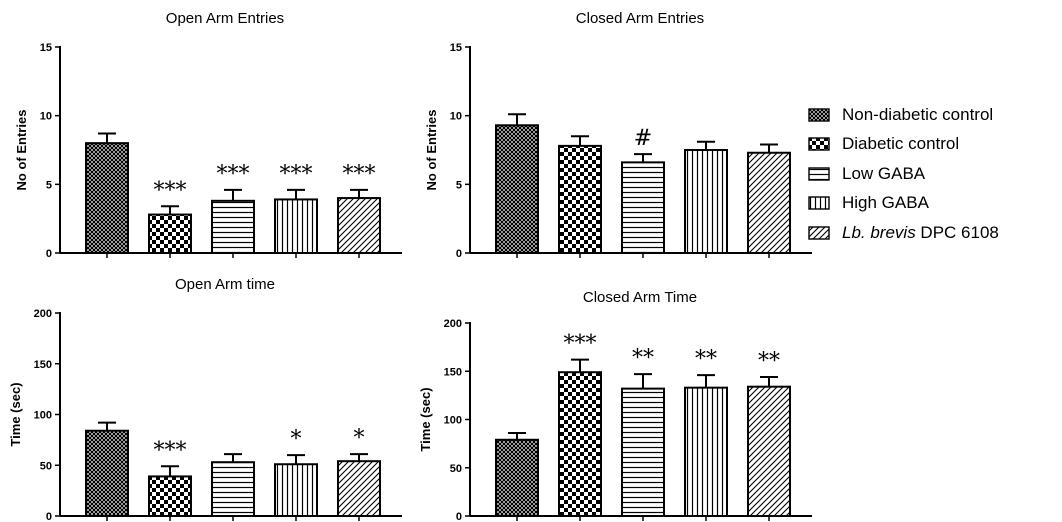 This screenshot has width=1062, height=522. What do you see at coordinates (901, 144) in the screenshot?
I see `legend-label: Diabetic control` at bounding box center [901, 144].